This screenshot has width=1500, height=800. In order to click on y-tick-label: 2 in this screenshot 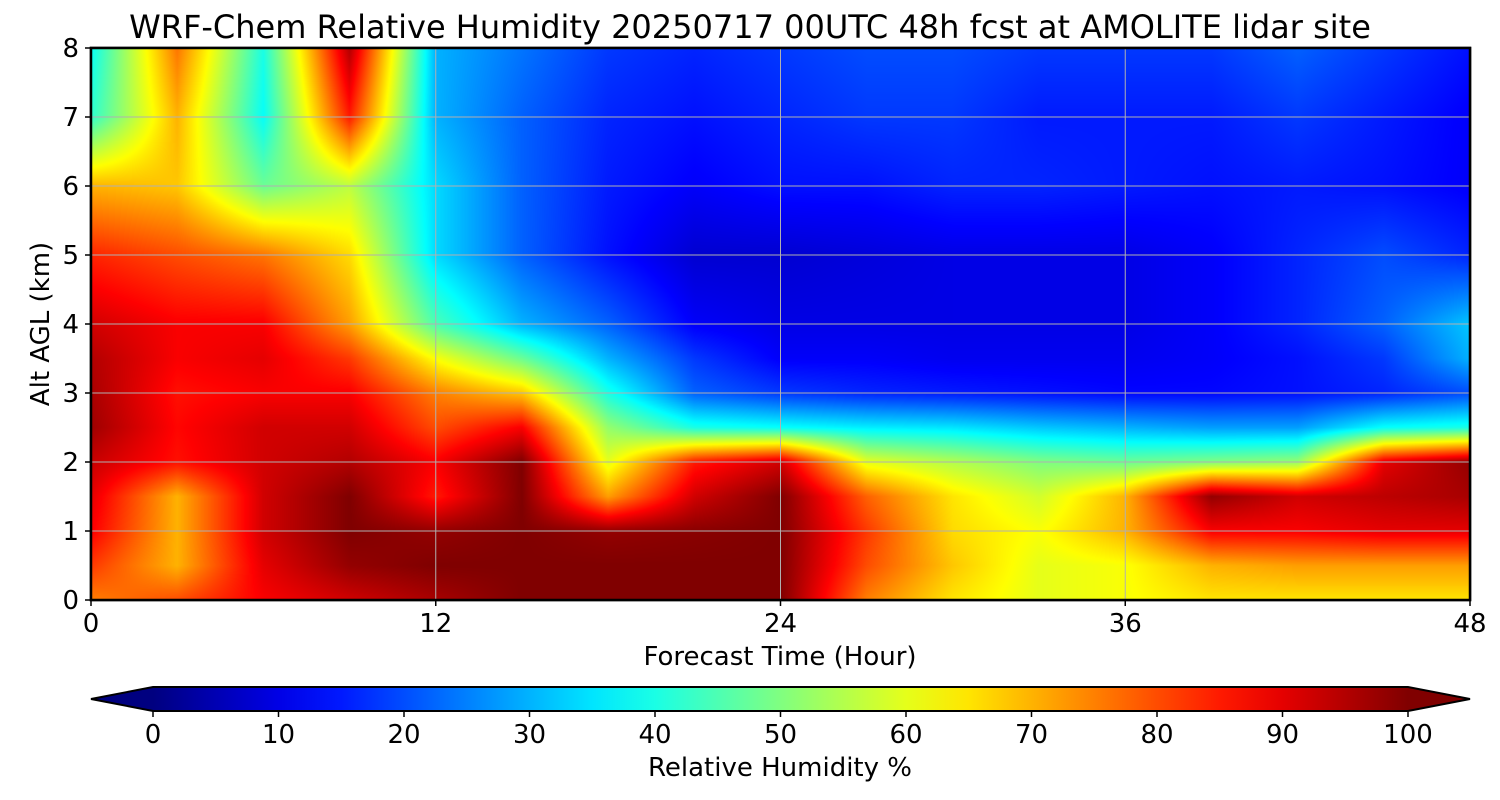, I will do `click(70, 463)`.